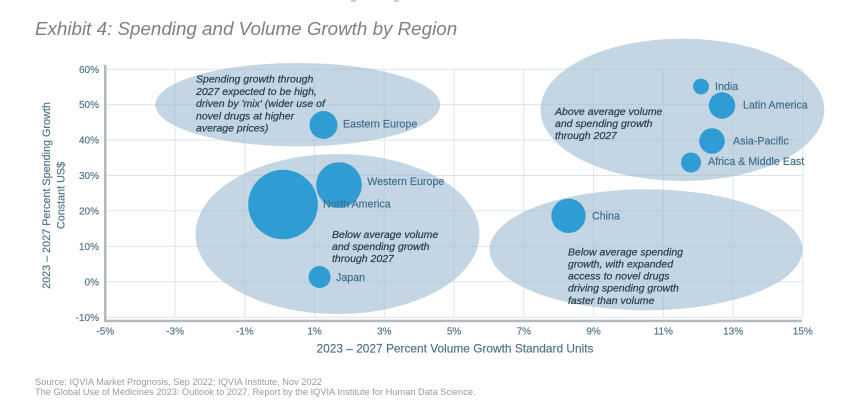  Describe the element at coordinates (611, 301) in the screenshot. I see `svg-text: faster than volume` at that location.